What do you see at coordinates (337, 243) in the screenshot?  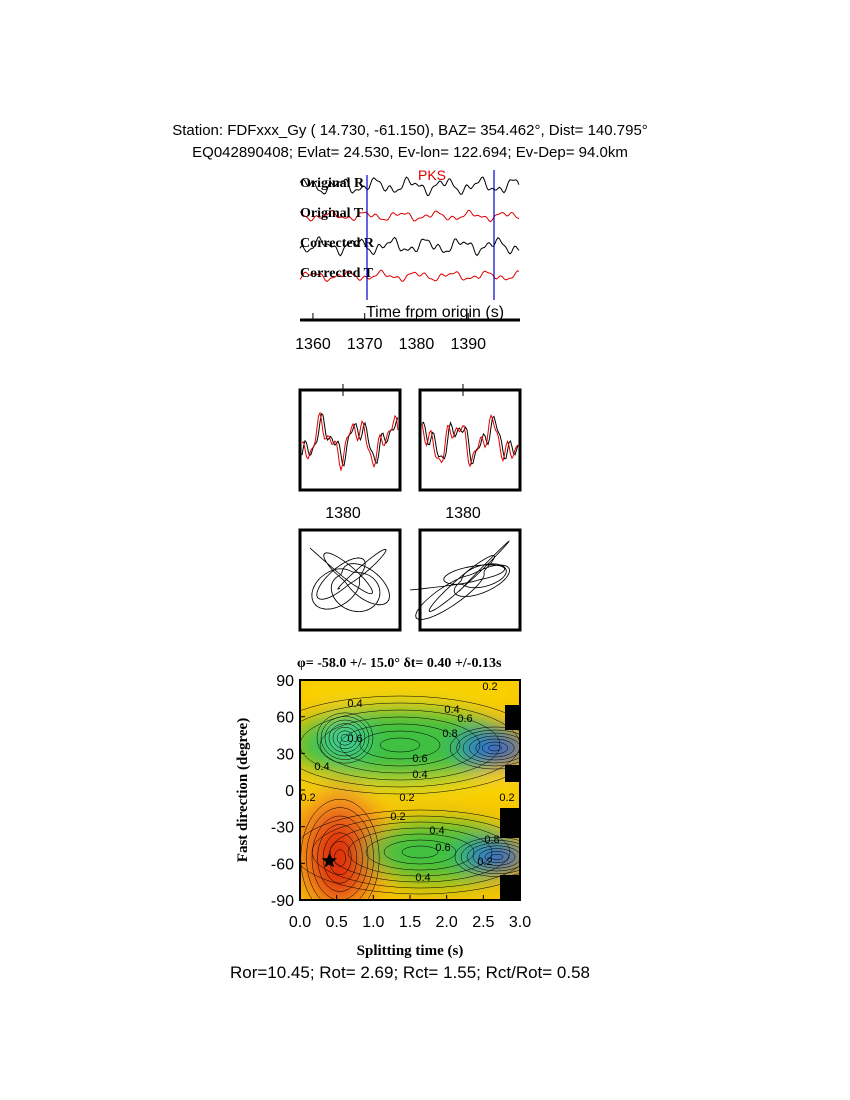 I see `trace-label: Corrected R` at bounding box center [337, 243].